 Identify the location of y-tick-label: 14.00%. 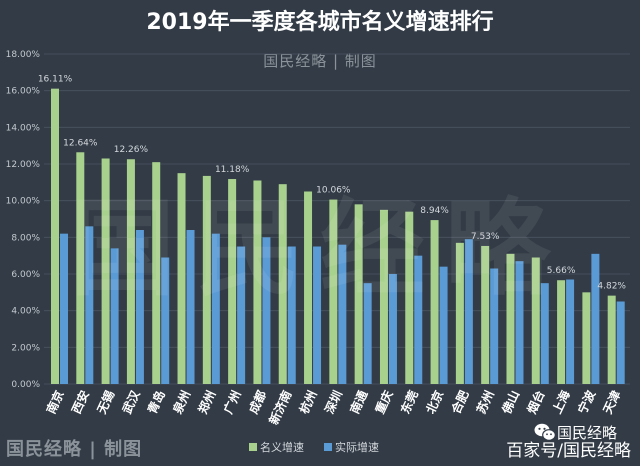
(23, 128).